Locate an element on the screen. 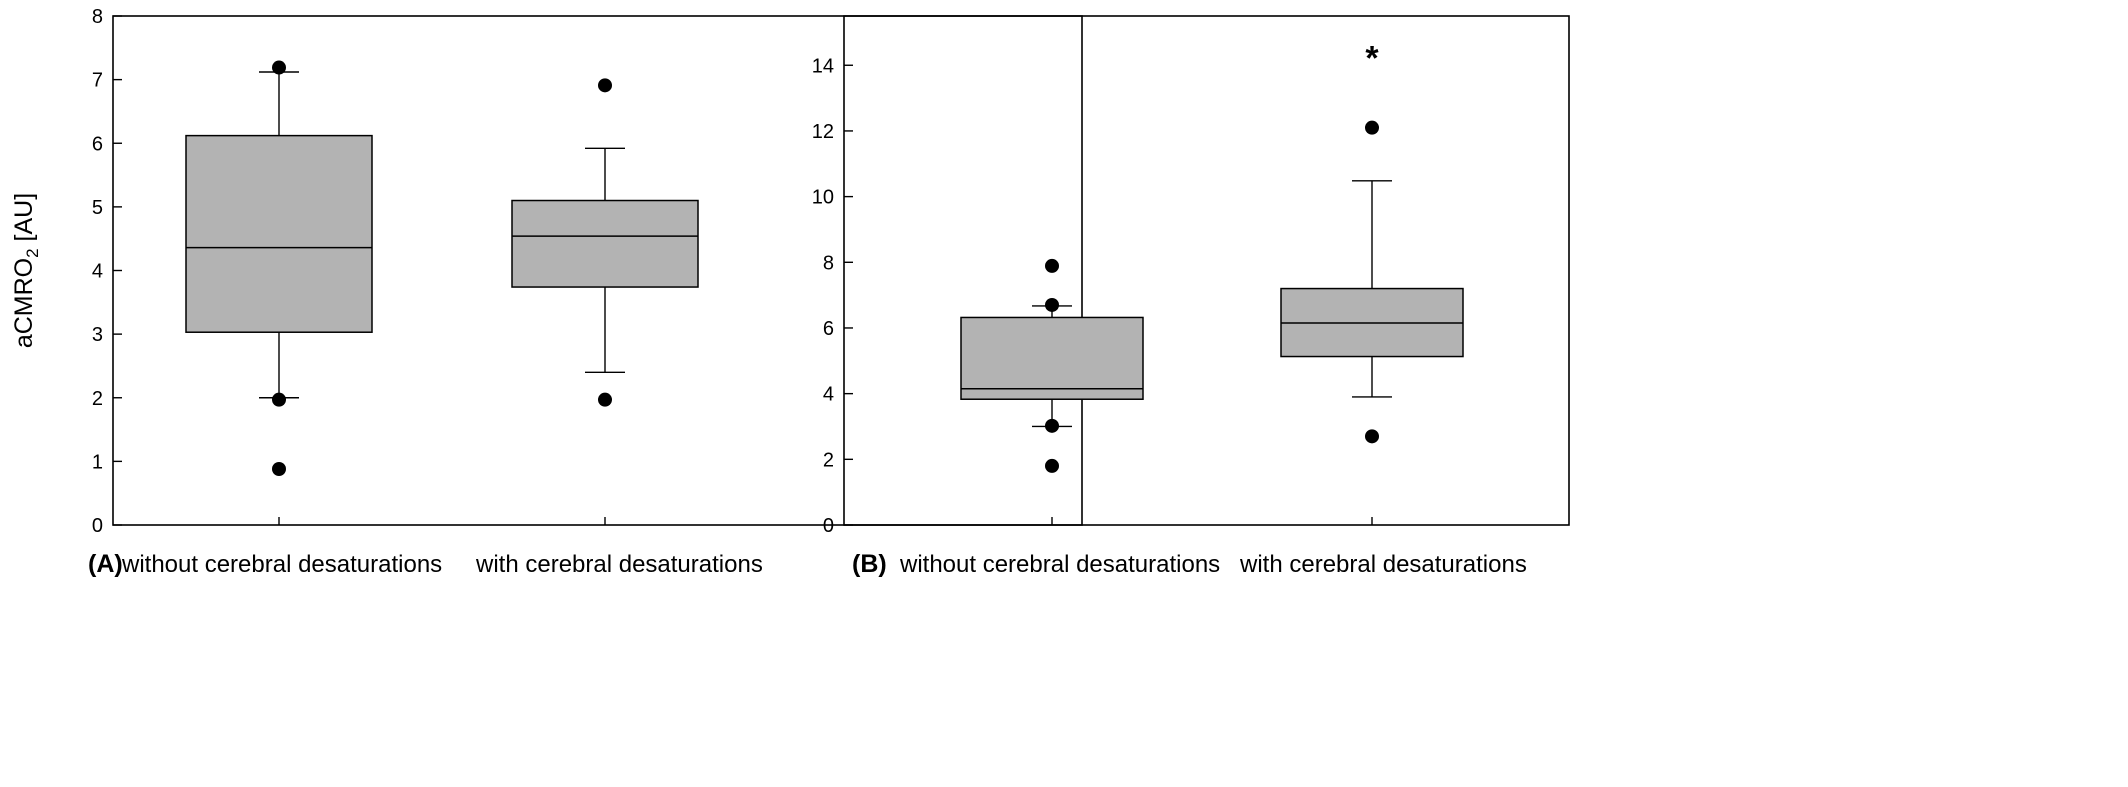 The height and width of the screenshot is (787, 2128). y-axis-label: aCMRO2 [AU] is located at coordinates (26, 270).